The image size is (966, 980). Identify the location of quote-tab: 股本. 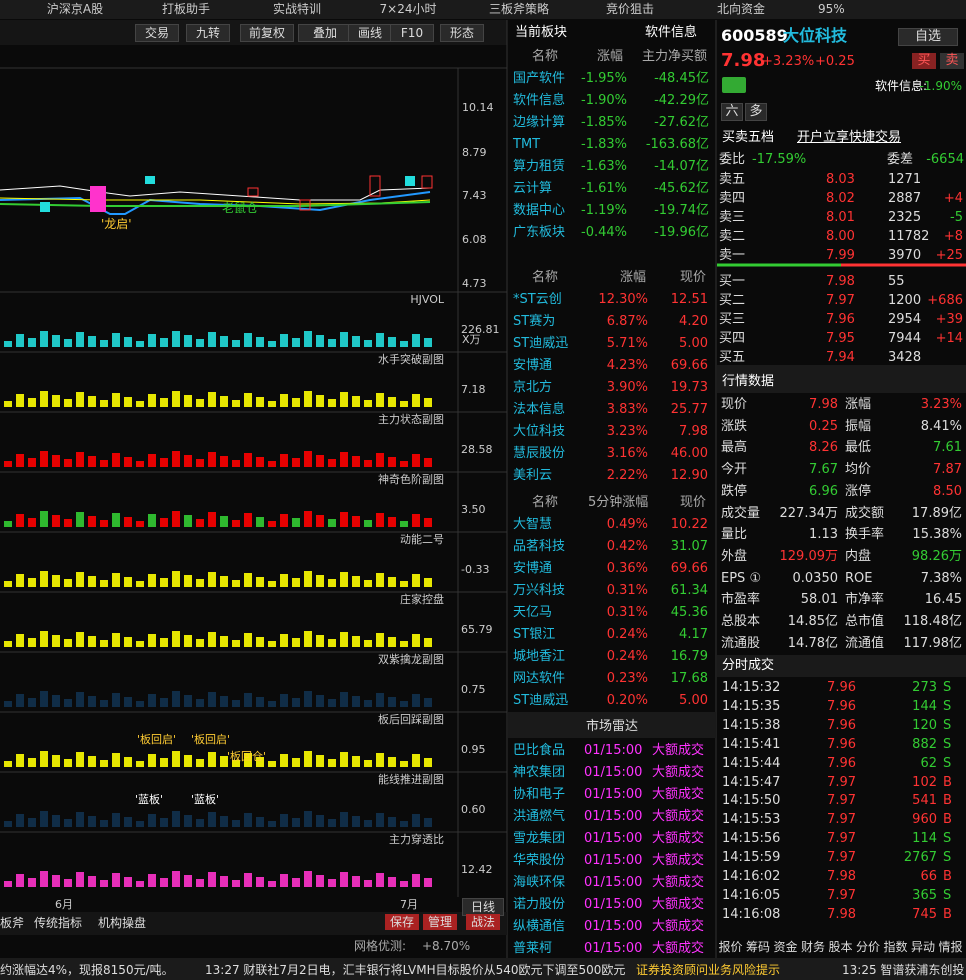
(840, 947).